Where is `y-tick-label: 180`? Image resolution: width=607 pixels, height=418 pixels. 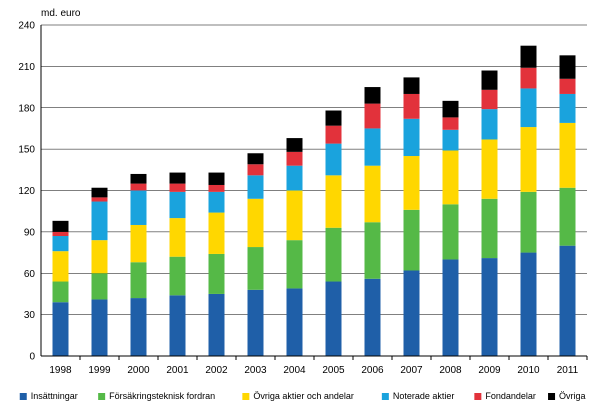 y-tick-label: 180 is located at coordinates (26, 108).